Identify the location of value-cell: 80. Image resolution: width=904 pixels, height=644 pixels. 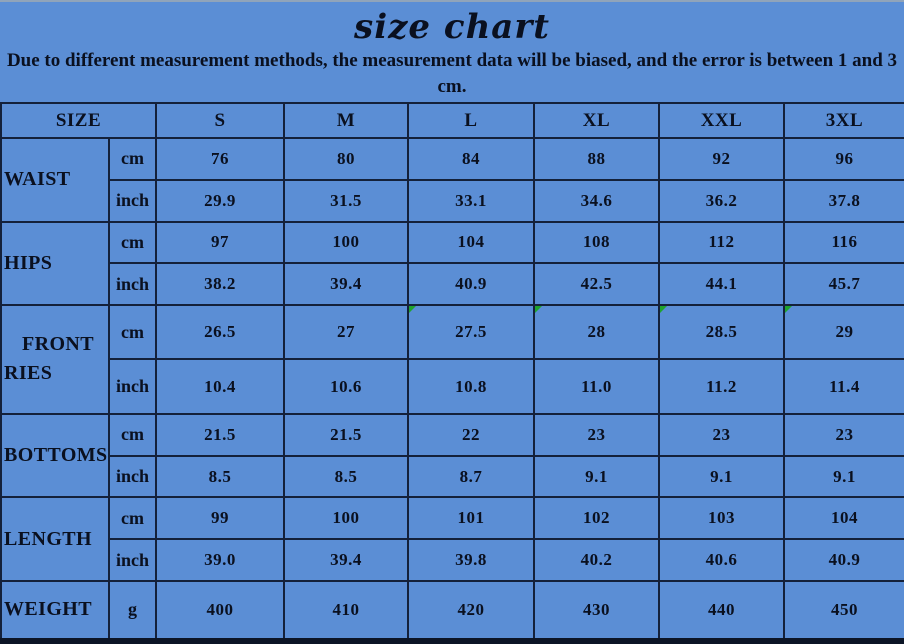
(346, 159).